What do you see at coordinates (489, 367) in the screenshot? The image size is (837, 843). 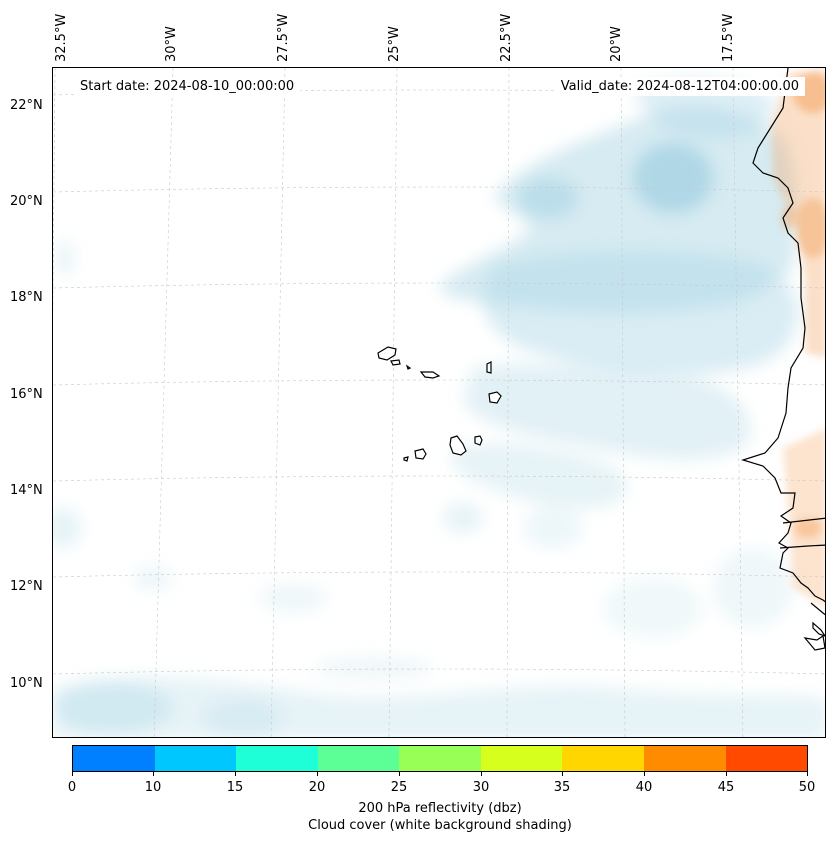 I see `island-sal` at bounding box center [489, 367].